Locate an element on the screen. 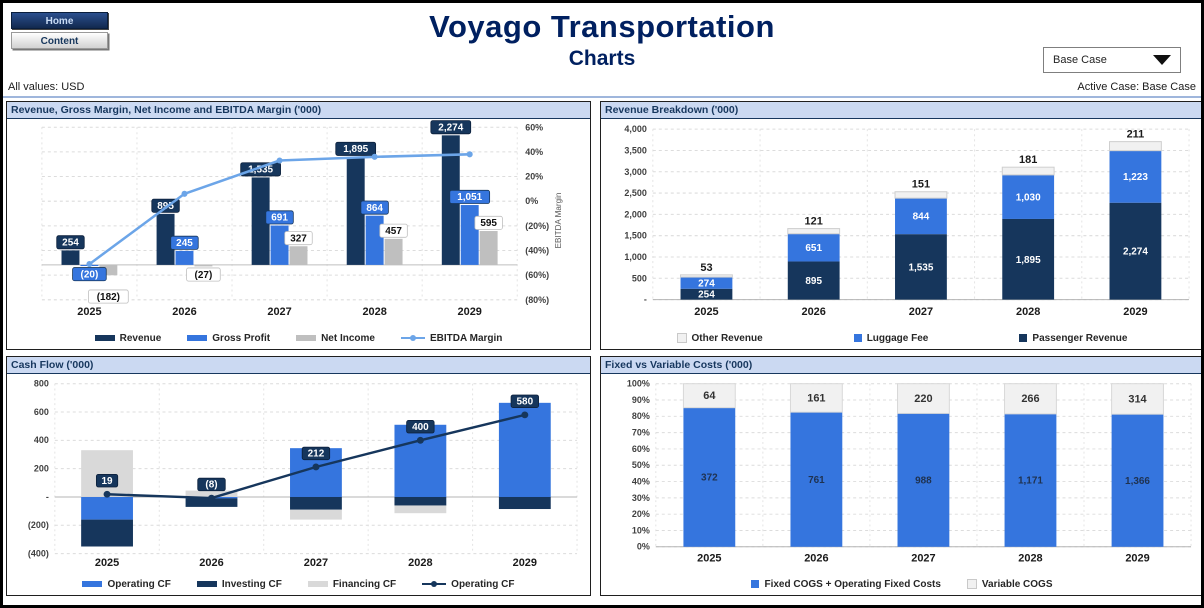  svg-text: 844 is located at coordinates (921, 217).